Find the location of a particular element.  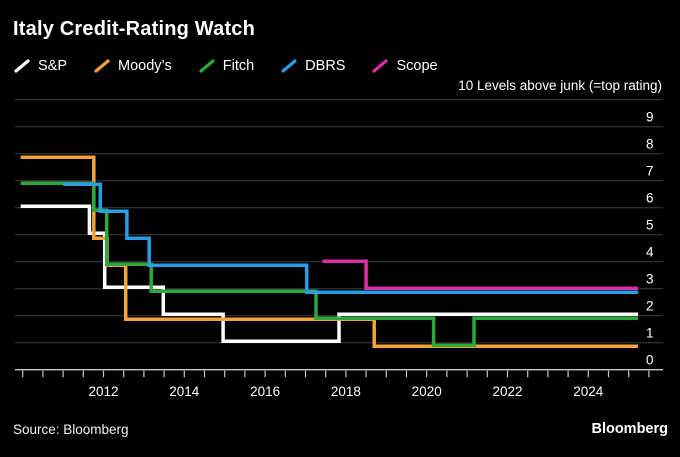

legend-item-sp: S&P is located at coordinates (40, 66).